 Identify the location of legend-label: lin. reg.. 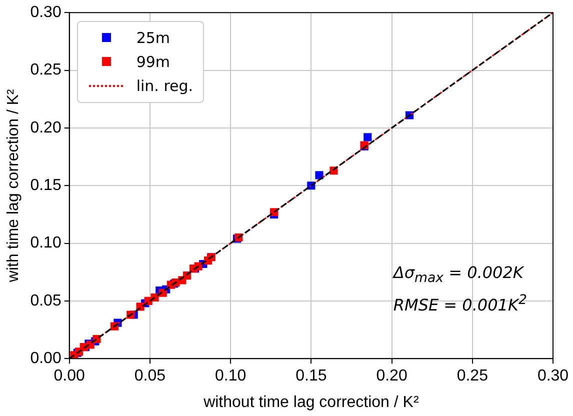
(165, 85).